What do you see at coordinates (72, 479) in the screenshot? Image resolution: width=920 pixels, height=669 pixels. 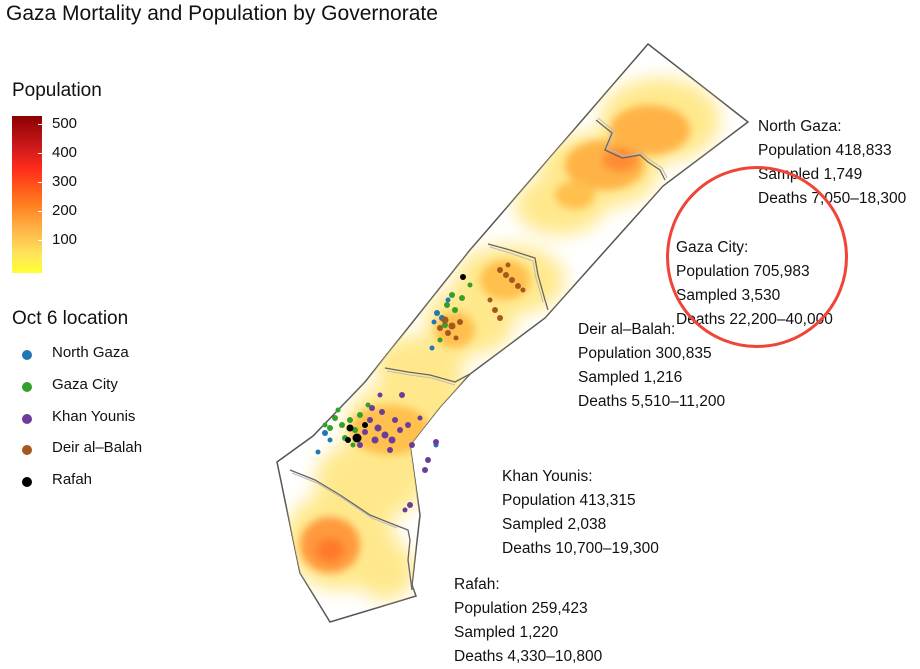 I see `legend-label: Rafah` at bounding box center [72, 479].